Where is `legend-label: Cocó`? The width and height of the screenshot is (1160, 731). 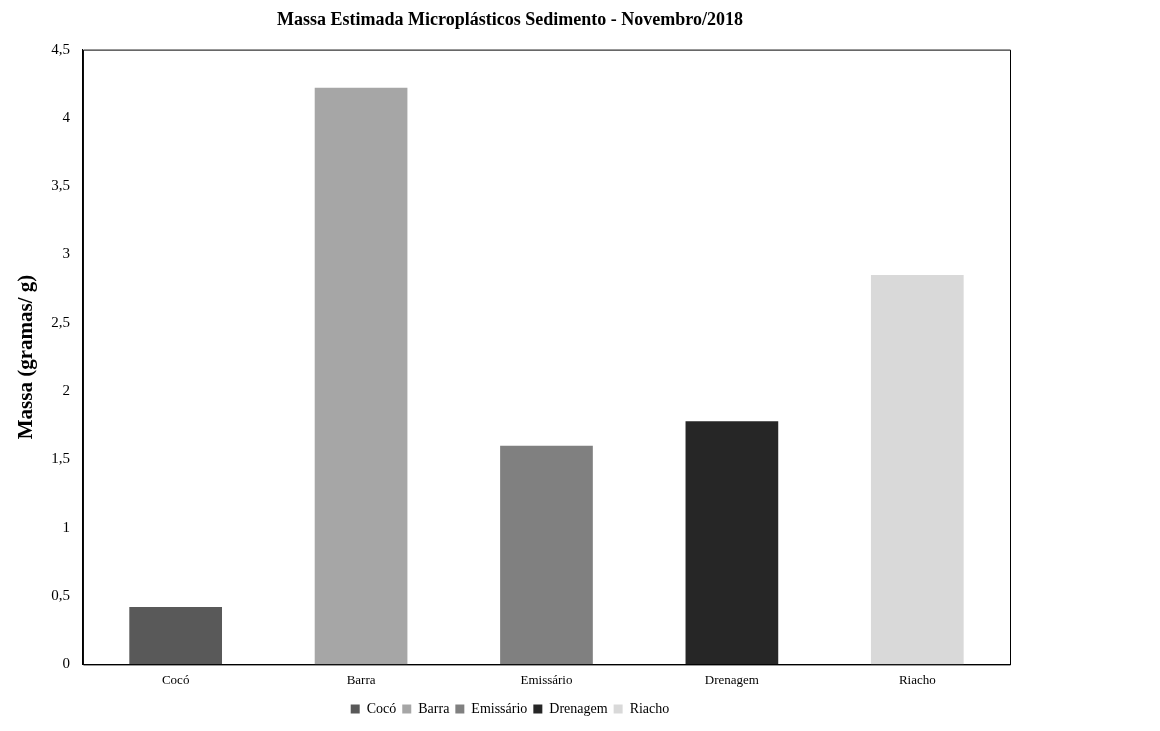 legend-label: Cocó is located at coordinates (381, 708).